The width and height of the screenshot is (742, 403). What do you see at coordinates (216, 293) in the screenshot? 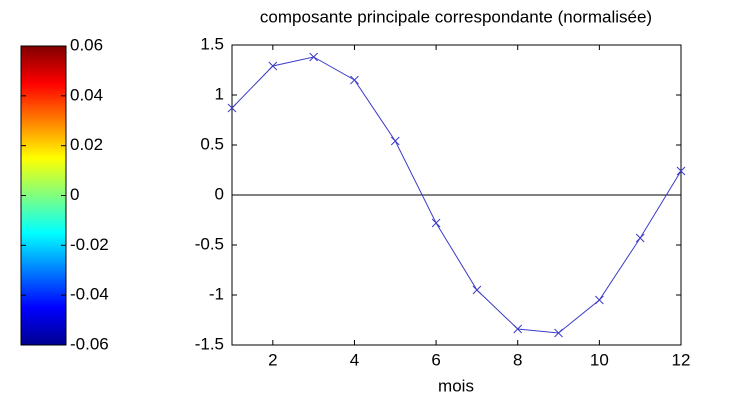
I see `y-tick-label: -1` at bounding box center [216, 293].